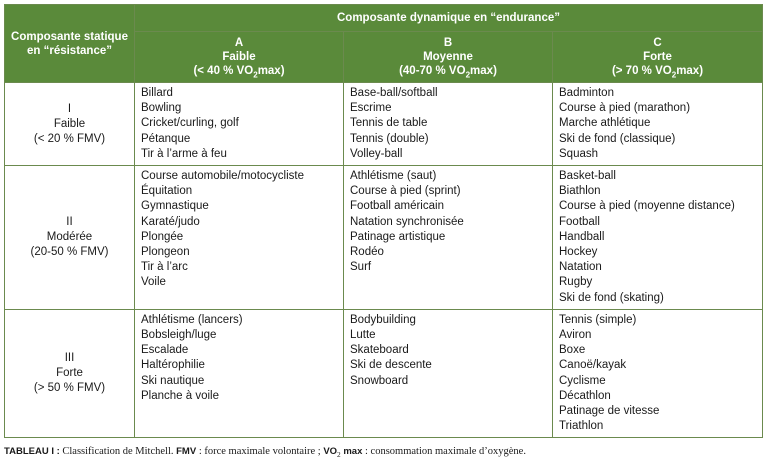 This screenshot has height=463, width=768. What do you see at coordinates (582, 236) in the screenshot?
I see `sport-item: Handball` at bounding box center [582, 236].